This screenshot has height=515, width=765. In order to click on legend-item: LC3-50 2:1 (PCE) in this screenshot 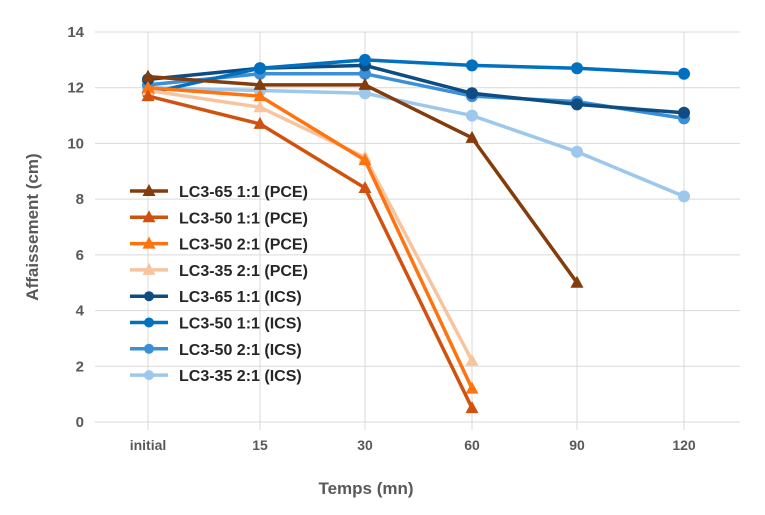, I will do `click(219, 245)`.